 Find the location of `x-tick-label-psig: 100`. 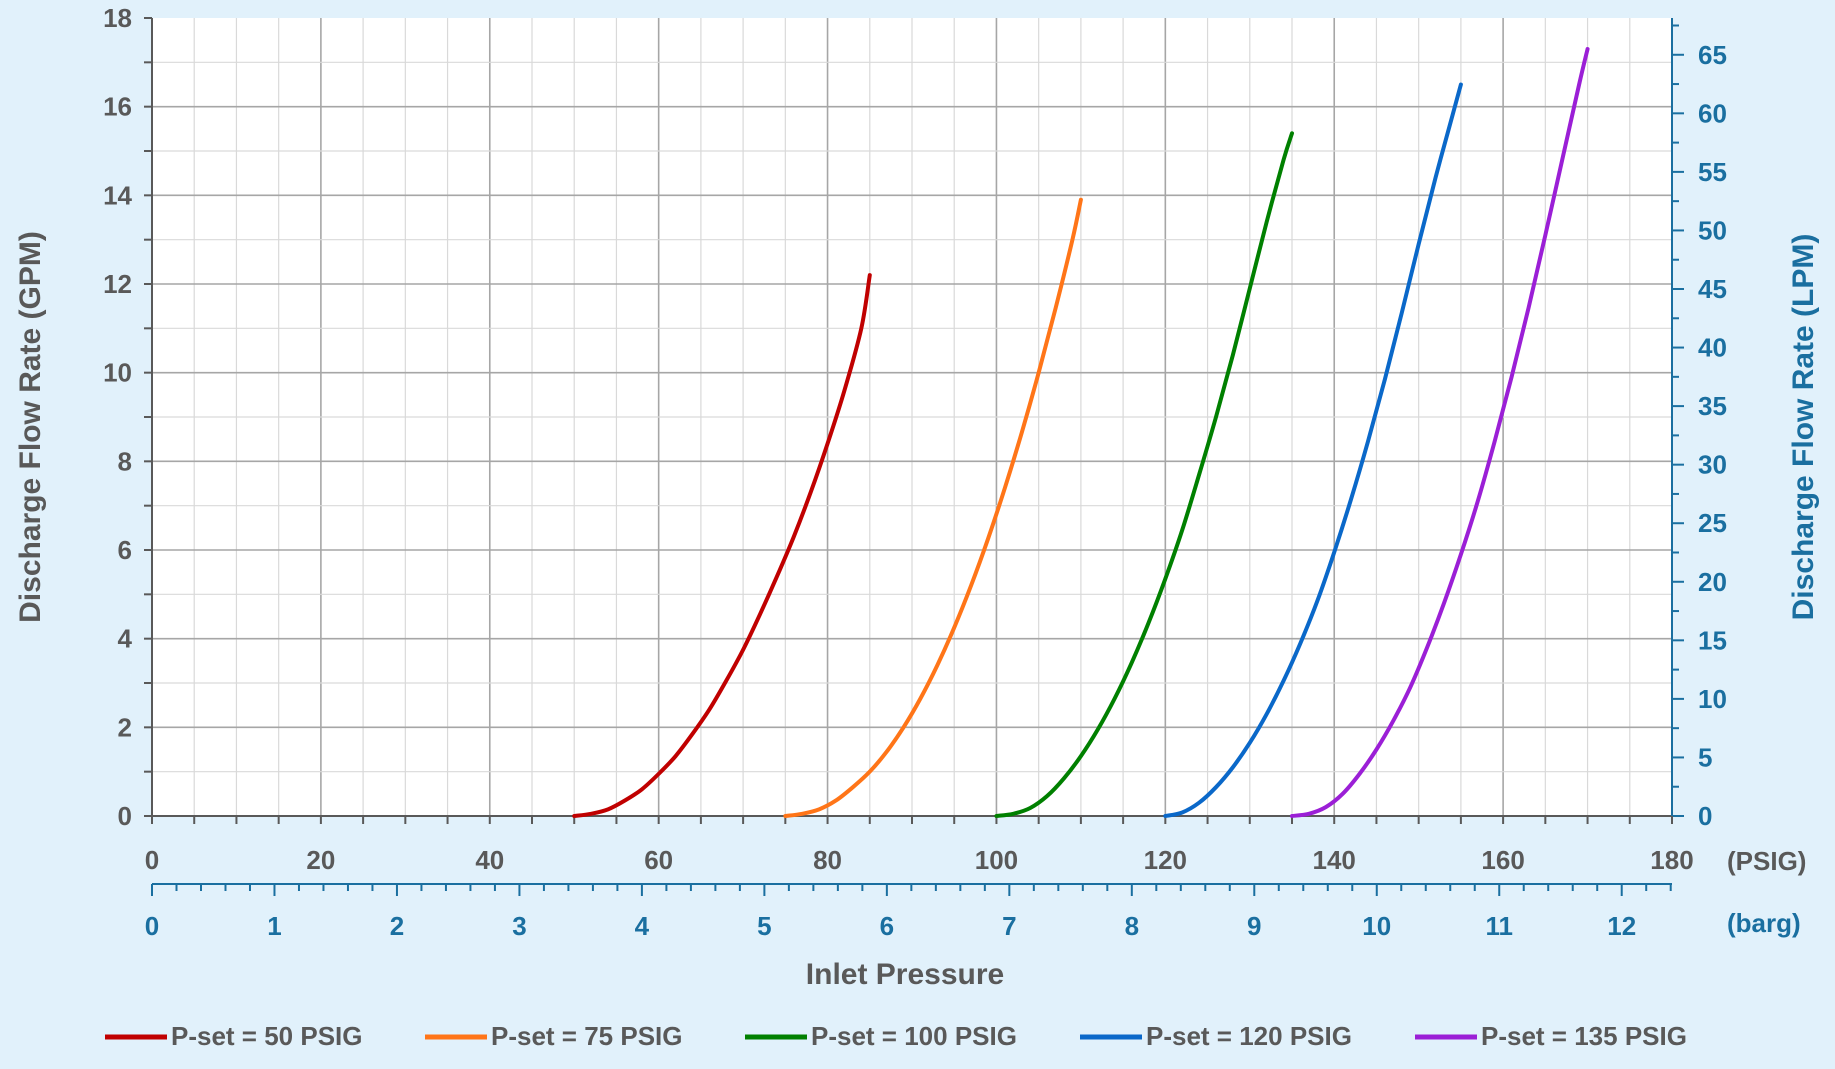

x-tick-label-psig: 100 is located at coordinates (996, 860).